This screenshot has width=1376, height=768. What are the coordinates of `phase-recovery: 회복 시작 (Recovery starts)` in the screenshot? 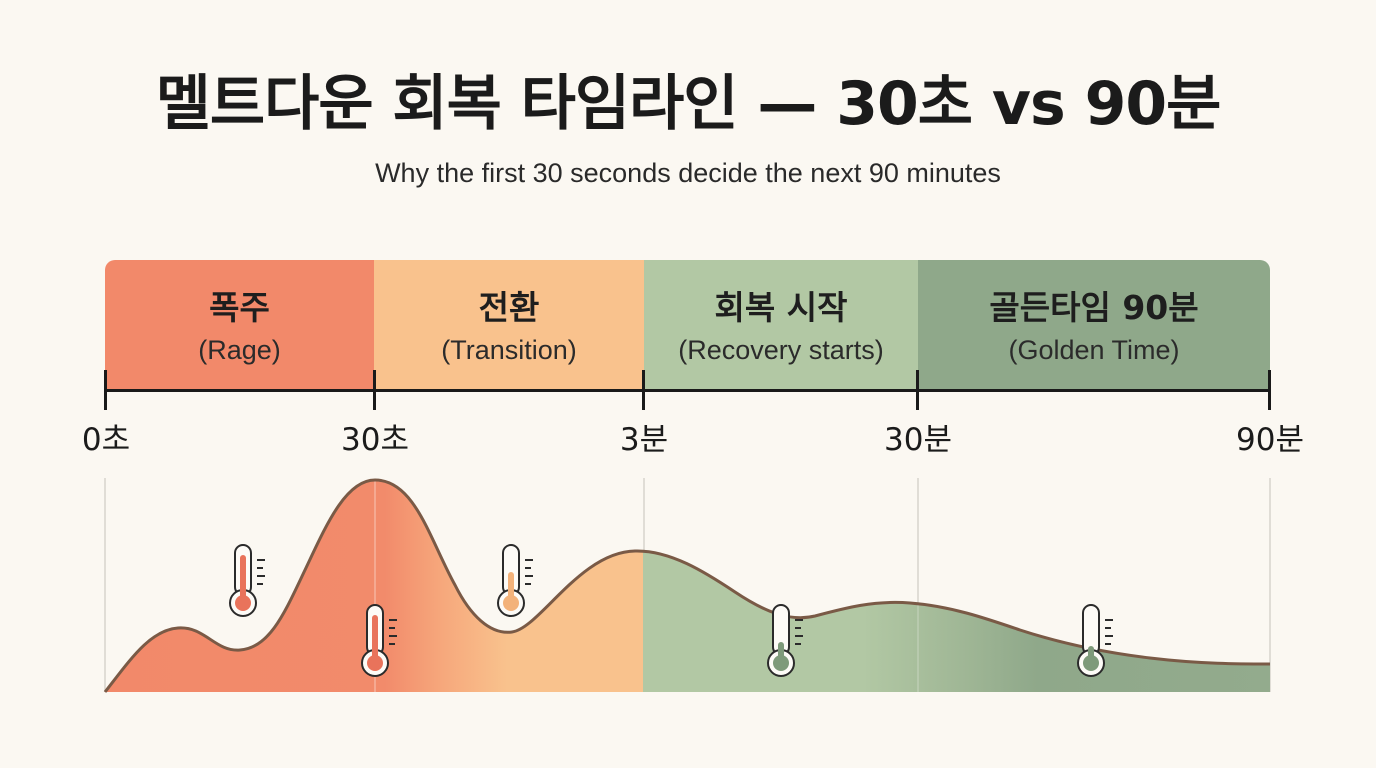 It's located at (781, 325).